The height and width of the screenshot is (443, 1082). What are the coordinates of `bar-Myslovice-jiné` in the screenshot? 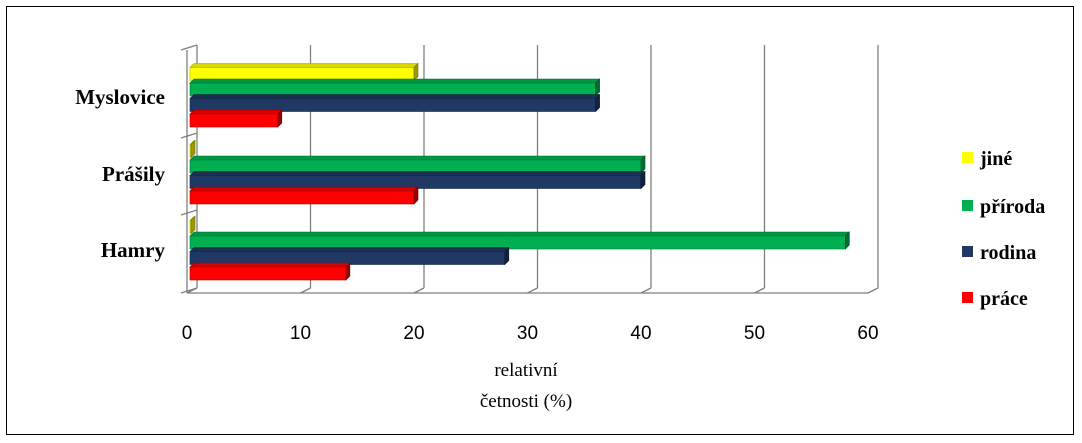 It's located at (304, 72).